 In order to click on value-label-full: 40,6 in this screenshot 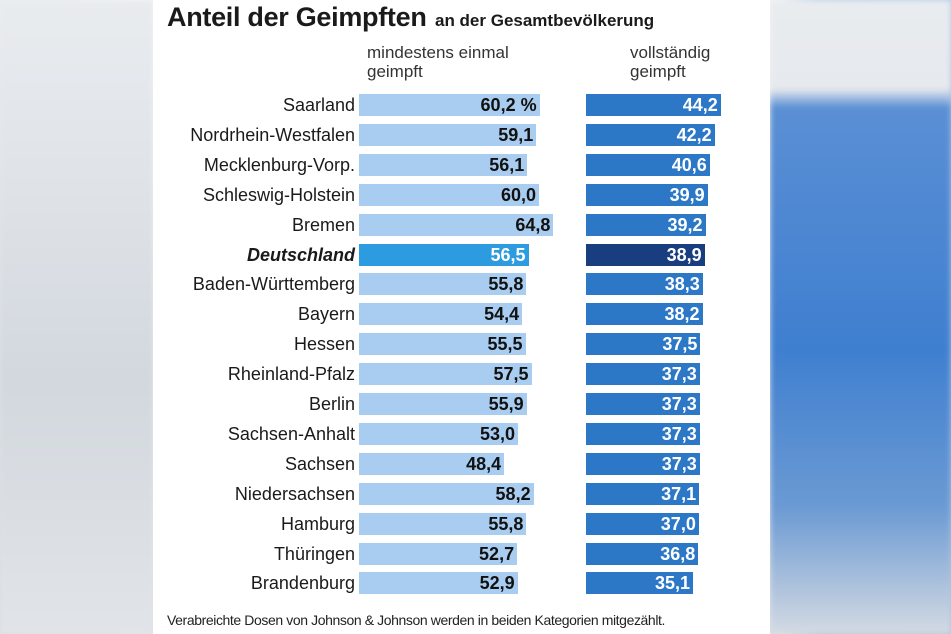, I will do `click(689, 164)`.